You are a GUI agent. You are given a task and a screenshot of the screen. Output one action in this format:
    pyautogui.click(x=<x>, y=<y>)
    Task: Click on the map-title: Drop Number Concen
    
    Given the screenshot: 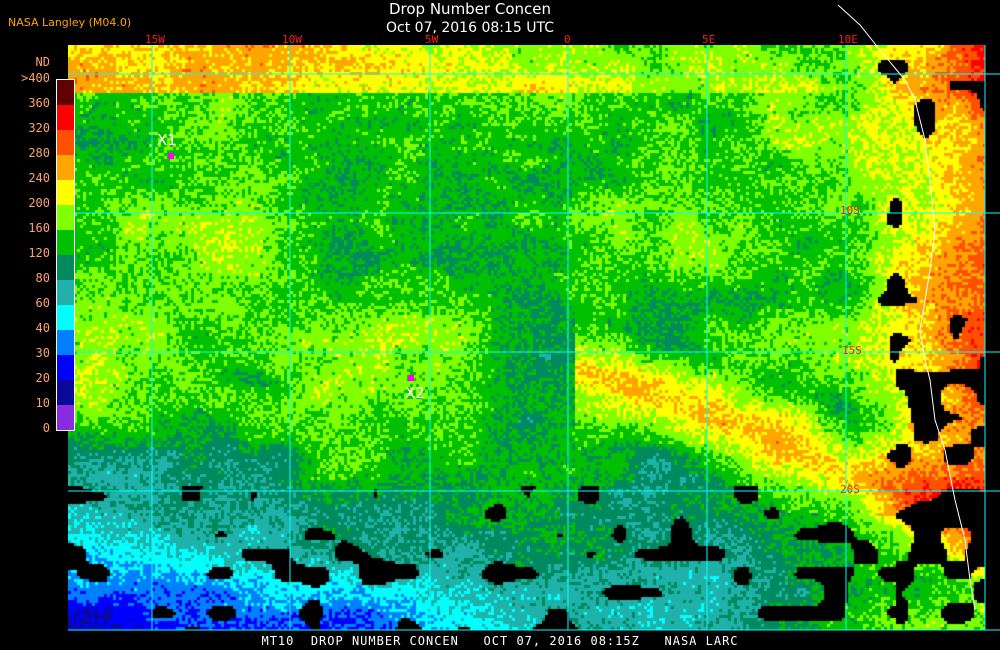 What is the action you would take?
    pyautogui.click(x=470, y=9)
    